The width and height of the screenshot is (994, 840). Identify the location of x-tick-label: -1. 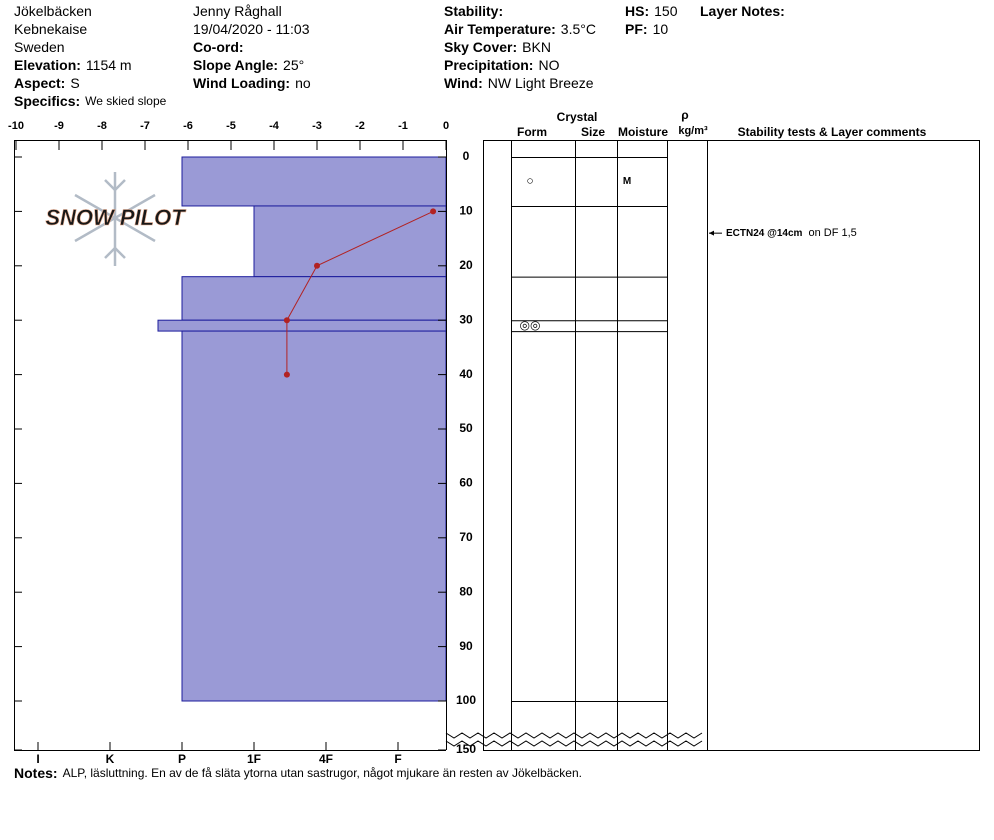
(403, 126).